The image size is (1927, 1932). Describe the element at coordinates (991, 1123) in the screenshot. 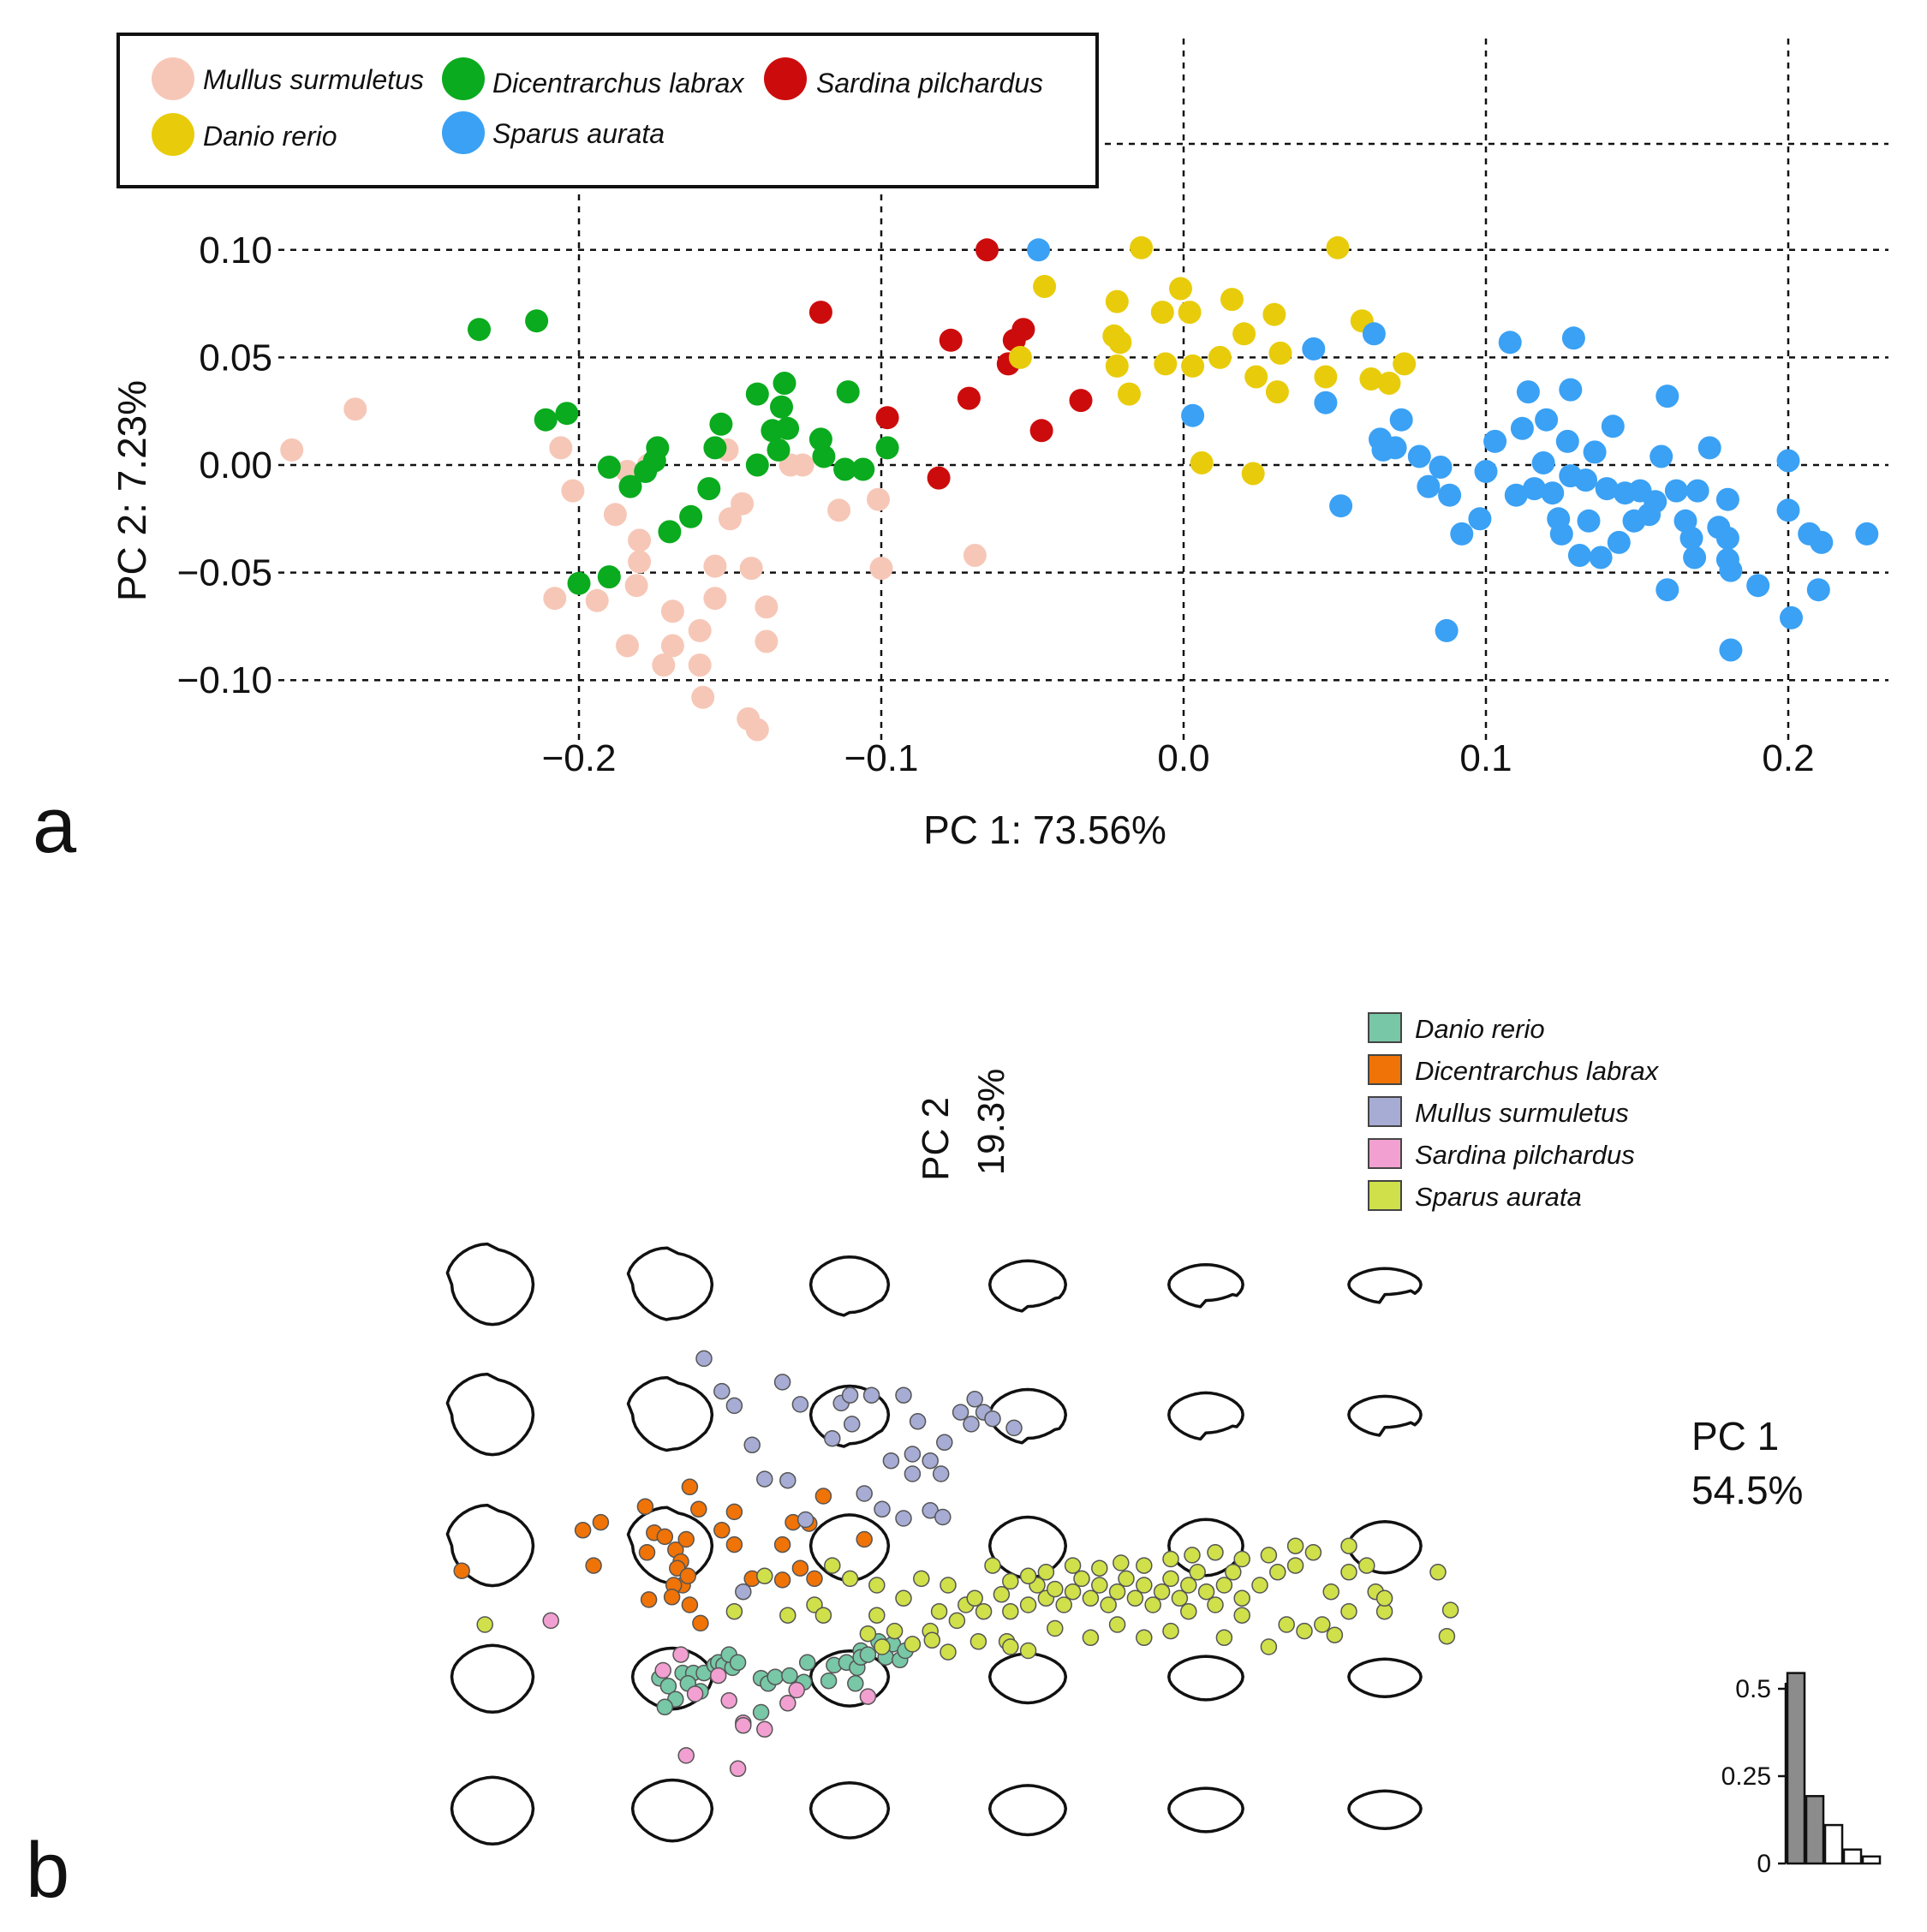

I see `panel-b-y-axis-pct: 19.3%` at that location.